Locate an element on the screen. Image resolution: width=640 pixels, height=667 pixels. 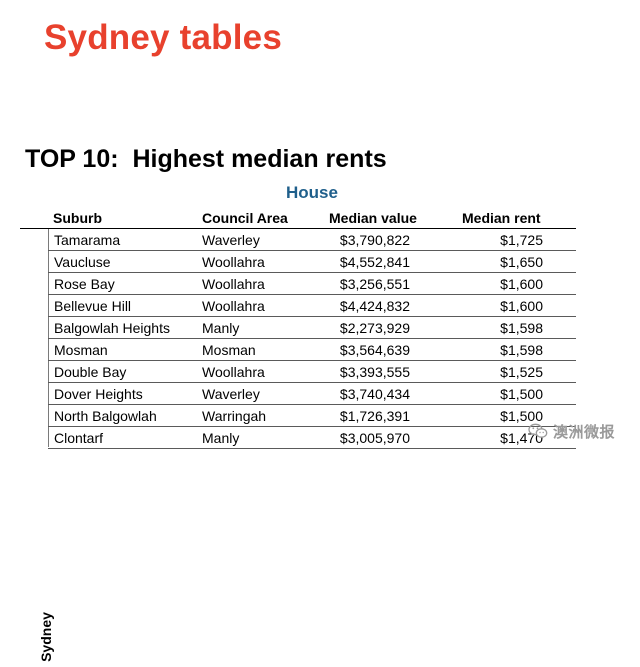
header-council-area: Council Area is located at coordinates (245, 218).